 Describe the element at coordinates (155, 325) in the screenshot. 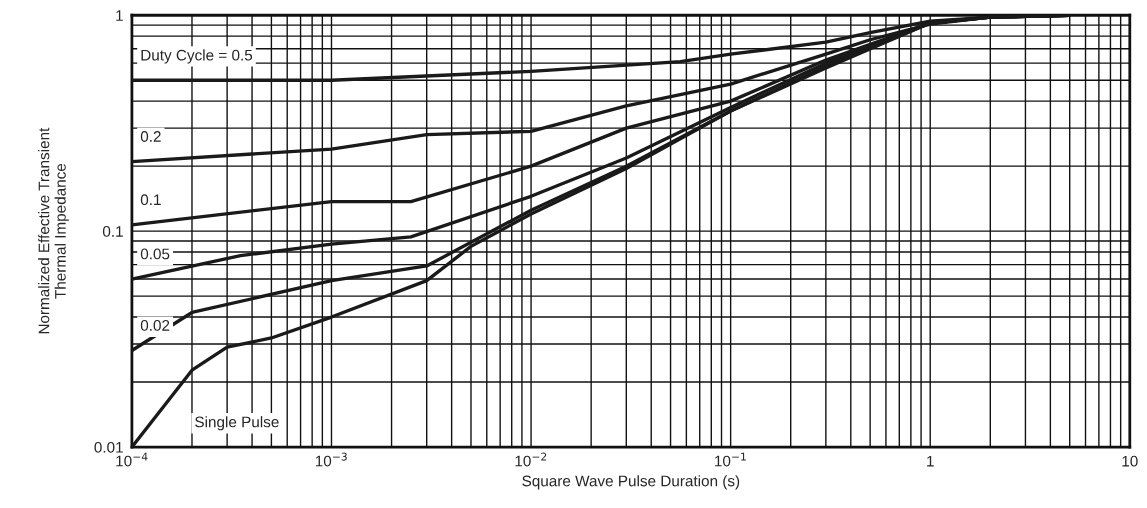

I see `series-label: 0.02` at that location.